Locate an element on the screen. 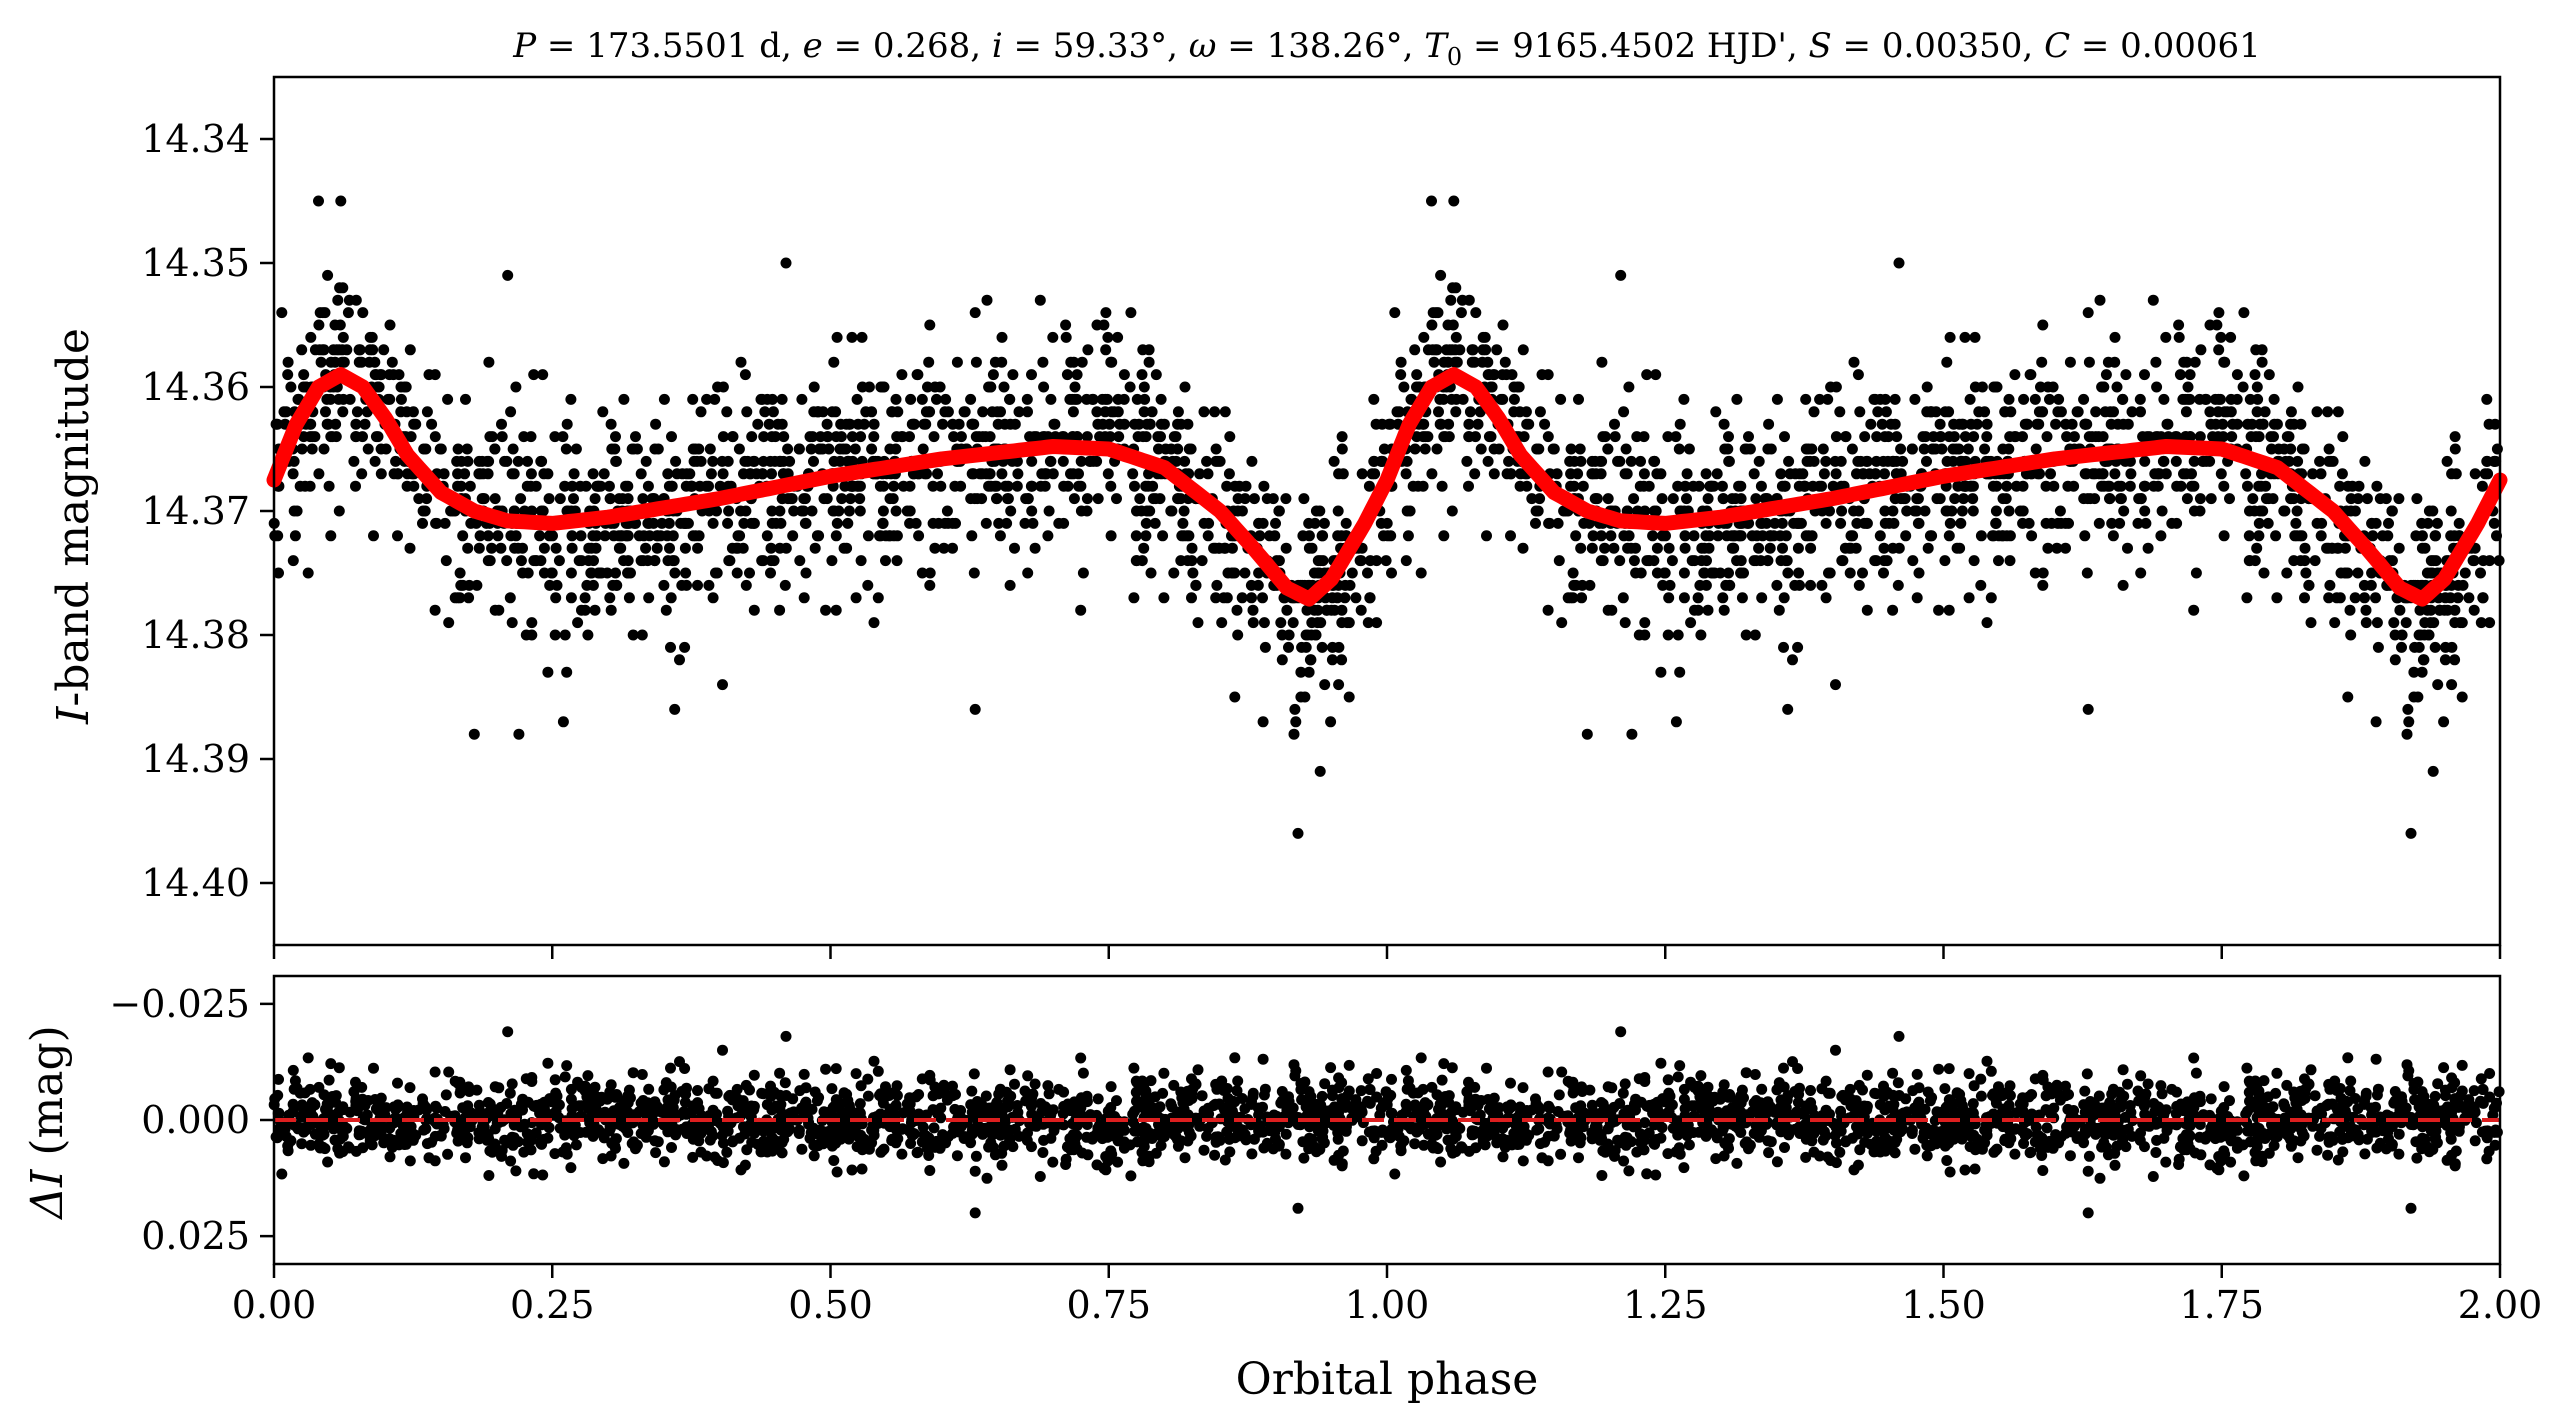  title-p-symbol: P is located at coordinates (524, 46).